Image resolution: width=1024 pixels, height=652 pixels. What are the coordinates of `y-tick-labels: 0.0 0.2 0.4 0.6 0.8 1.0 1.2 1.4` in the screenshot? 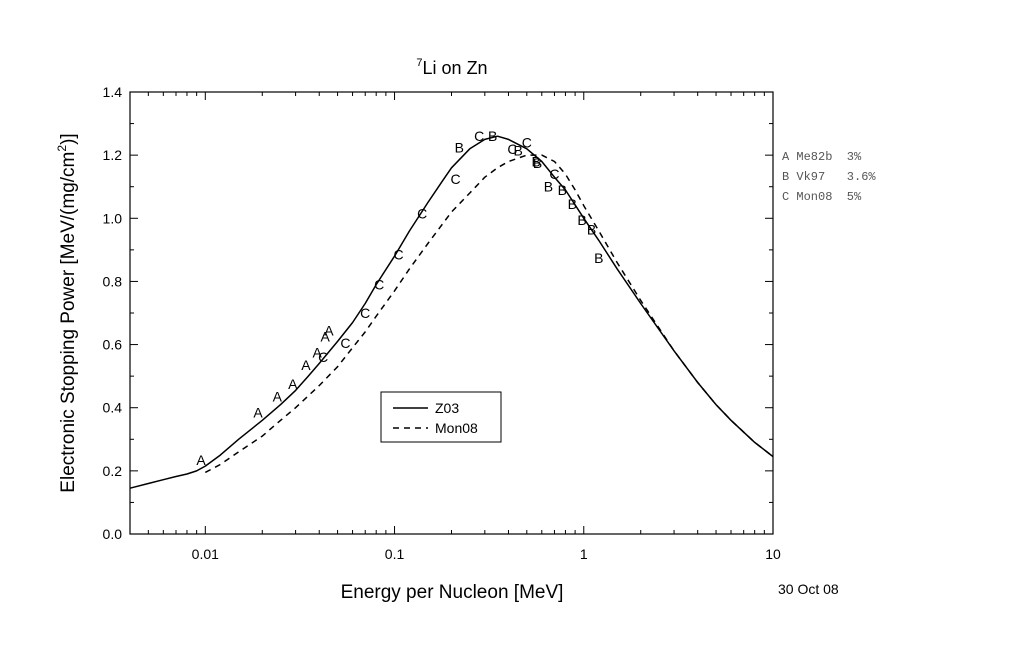 It's located at (113, 313).